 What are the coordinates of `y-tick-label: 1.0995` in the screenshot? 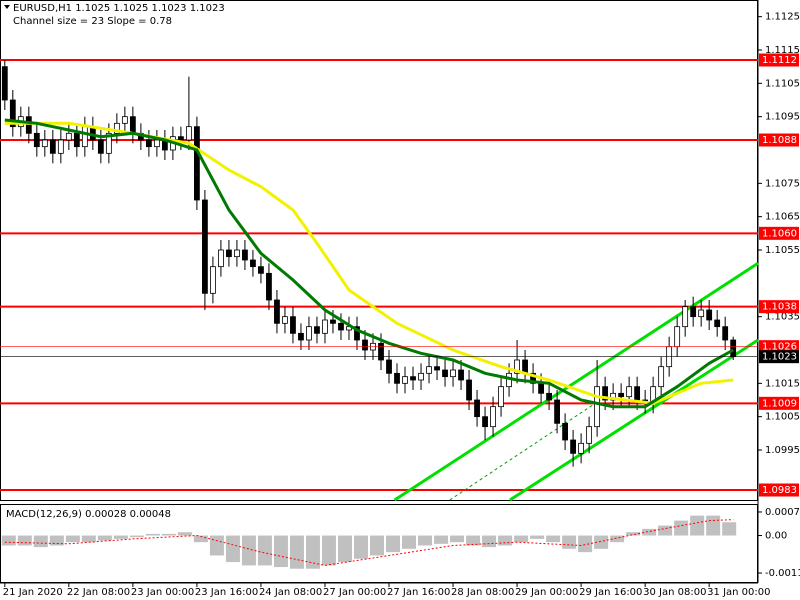 It's located at (782, 450).